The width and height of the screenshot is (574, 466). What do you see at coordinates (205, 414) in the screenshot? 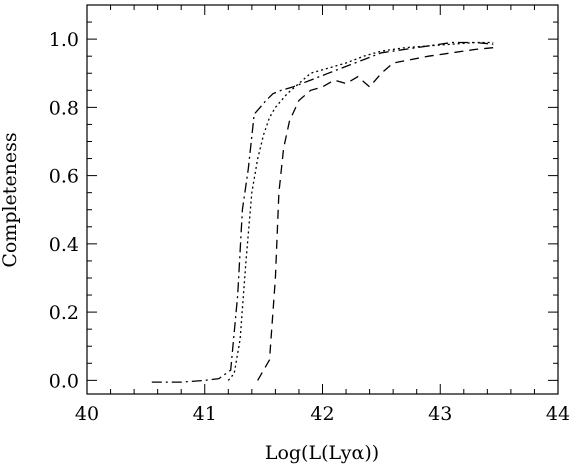
I see `x-tick-label: 41` at bounding box center [205, 414].